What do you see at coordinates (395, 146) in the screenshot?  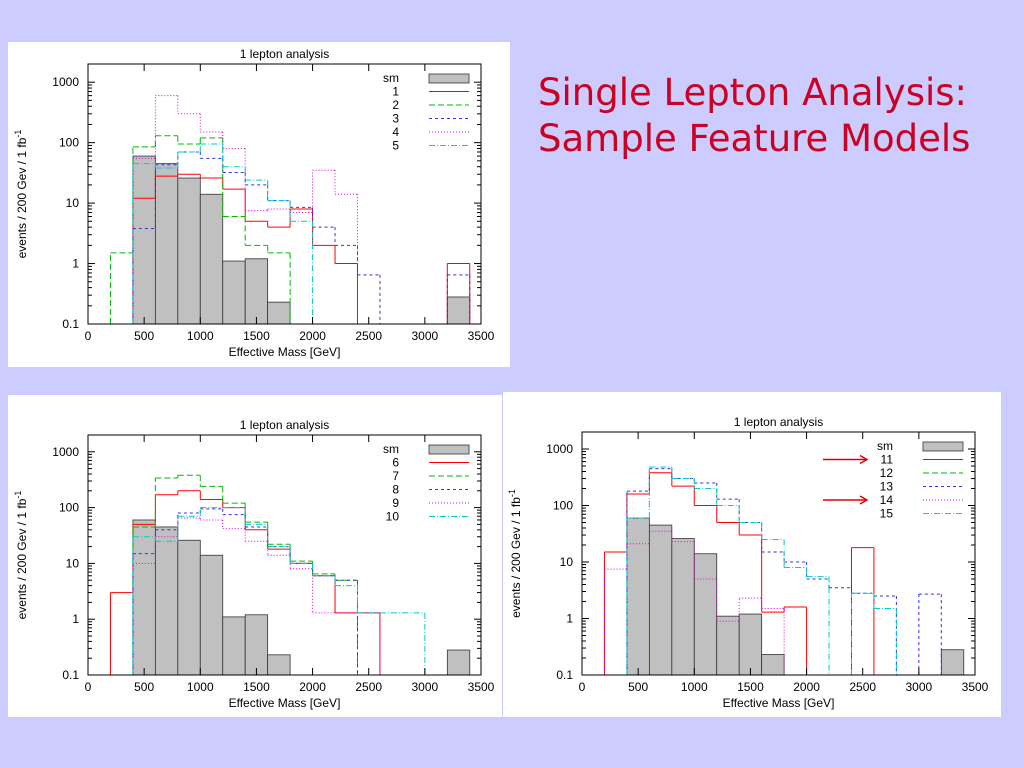 I see `legend-label-5: 5` at bounding box center [395, 146].